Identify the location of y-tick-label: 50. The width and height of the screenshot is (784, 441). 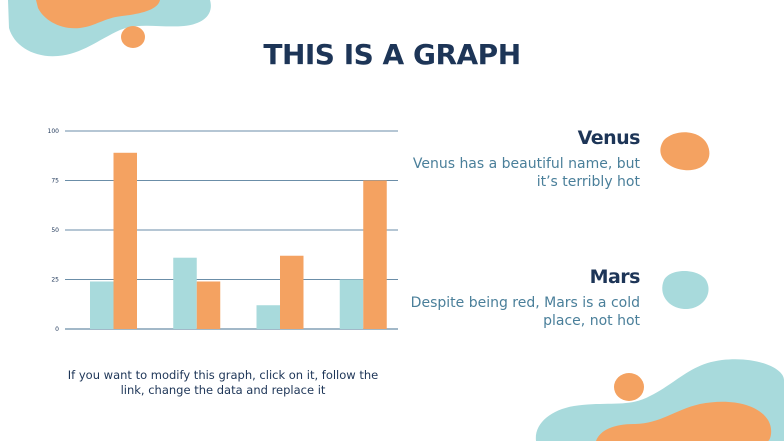
(55, 230).